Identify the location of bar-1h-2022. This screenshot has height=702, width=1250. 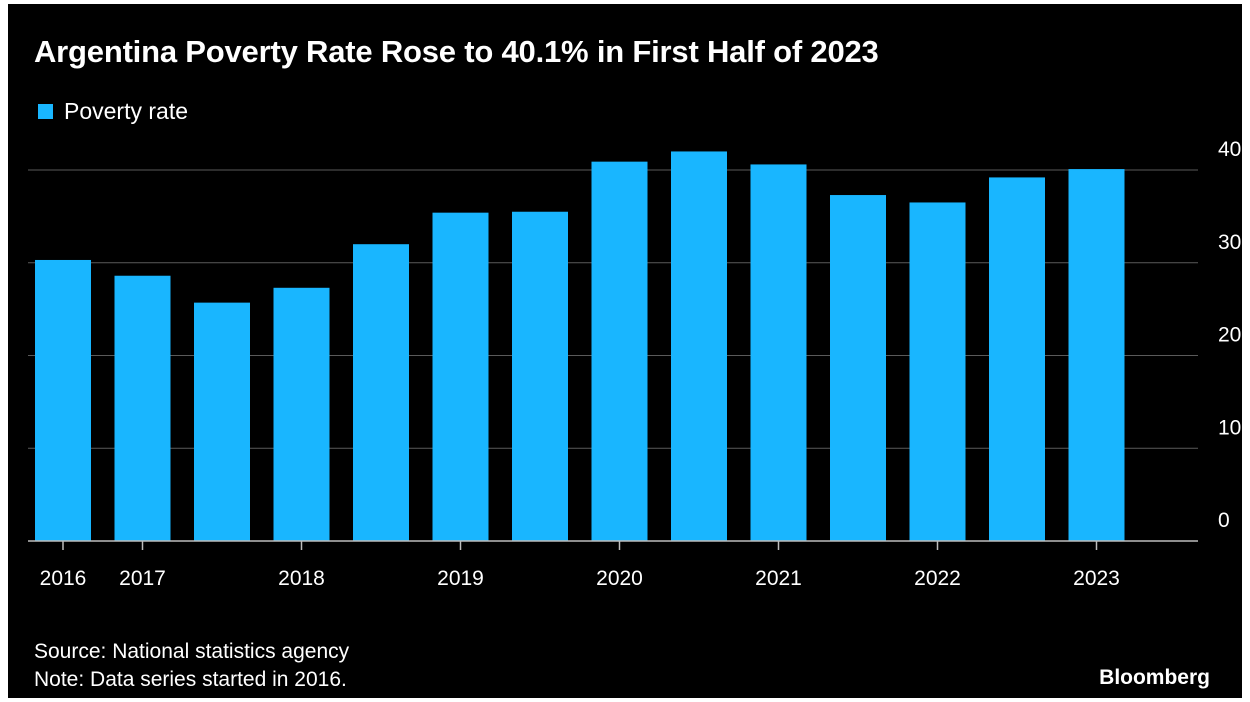
(937, 371).